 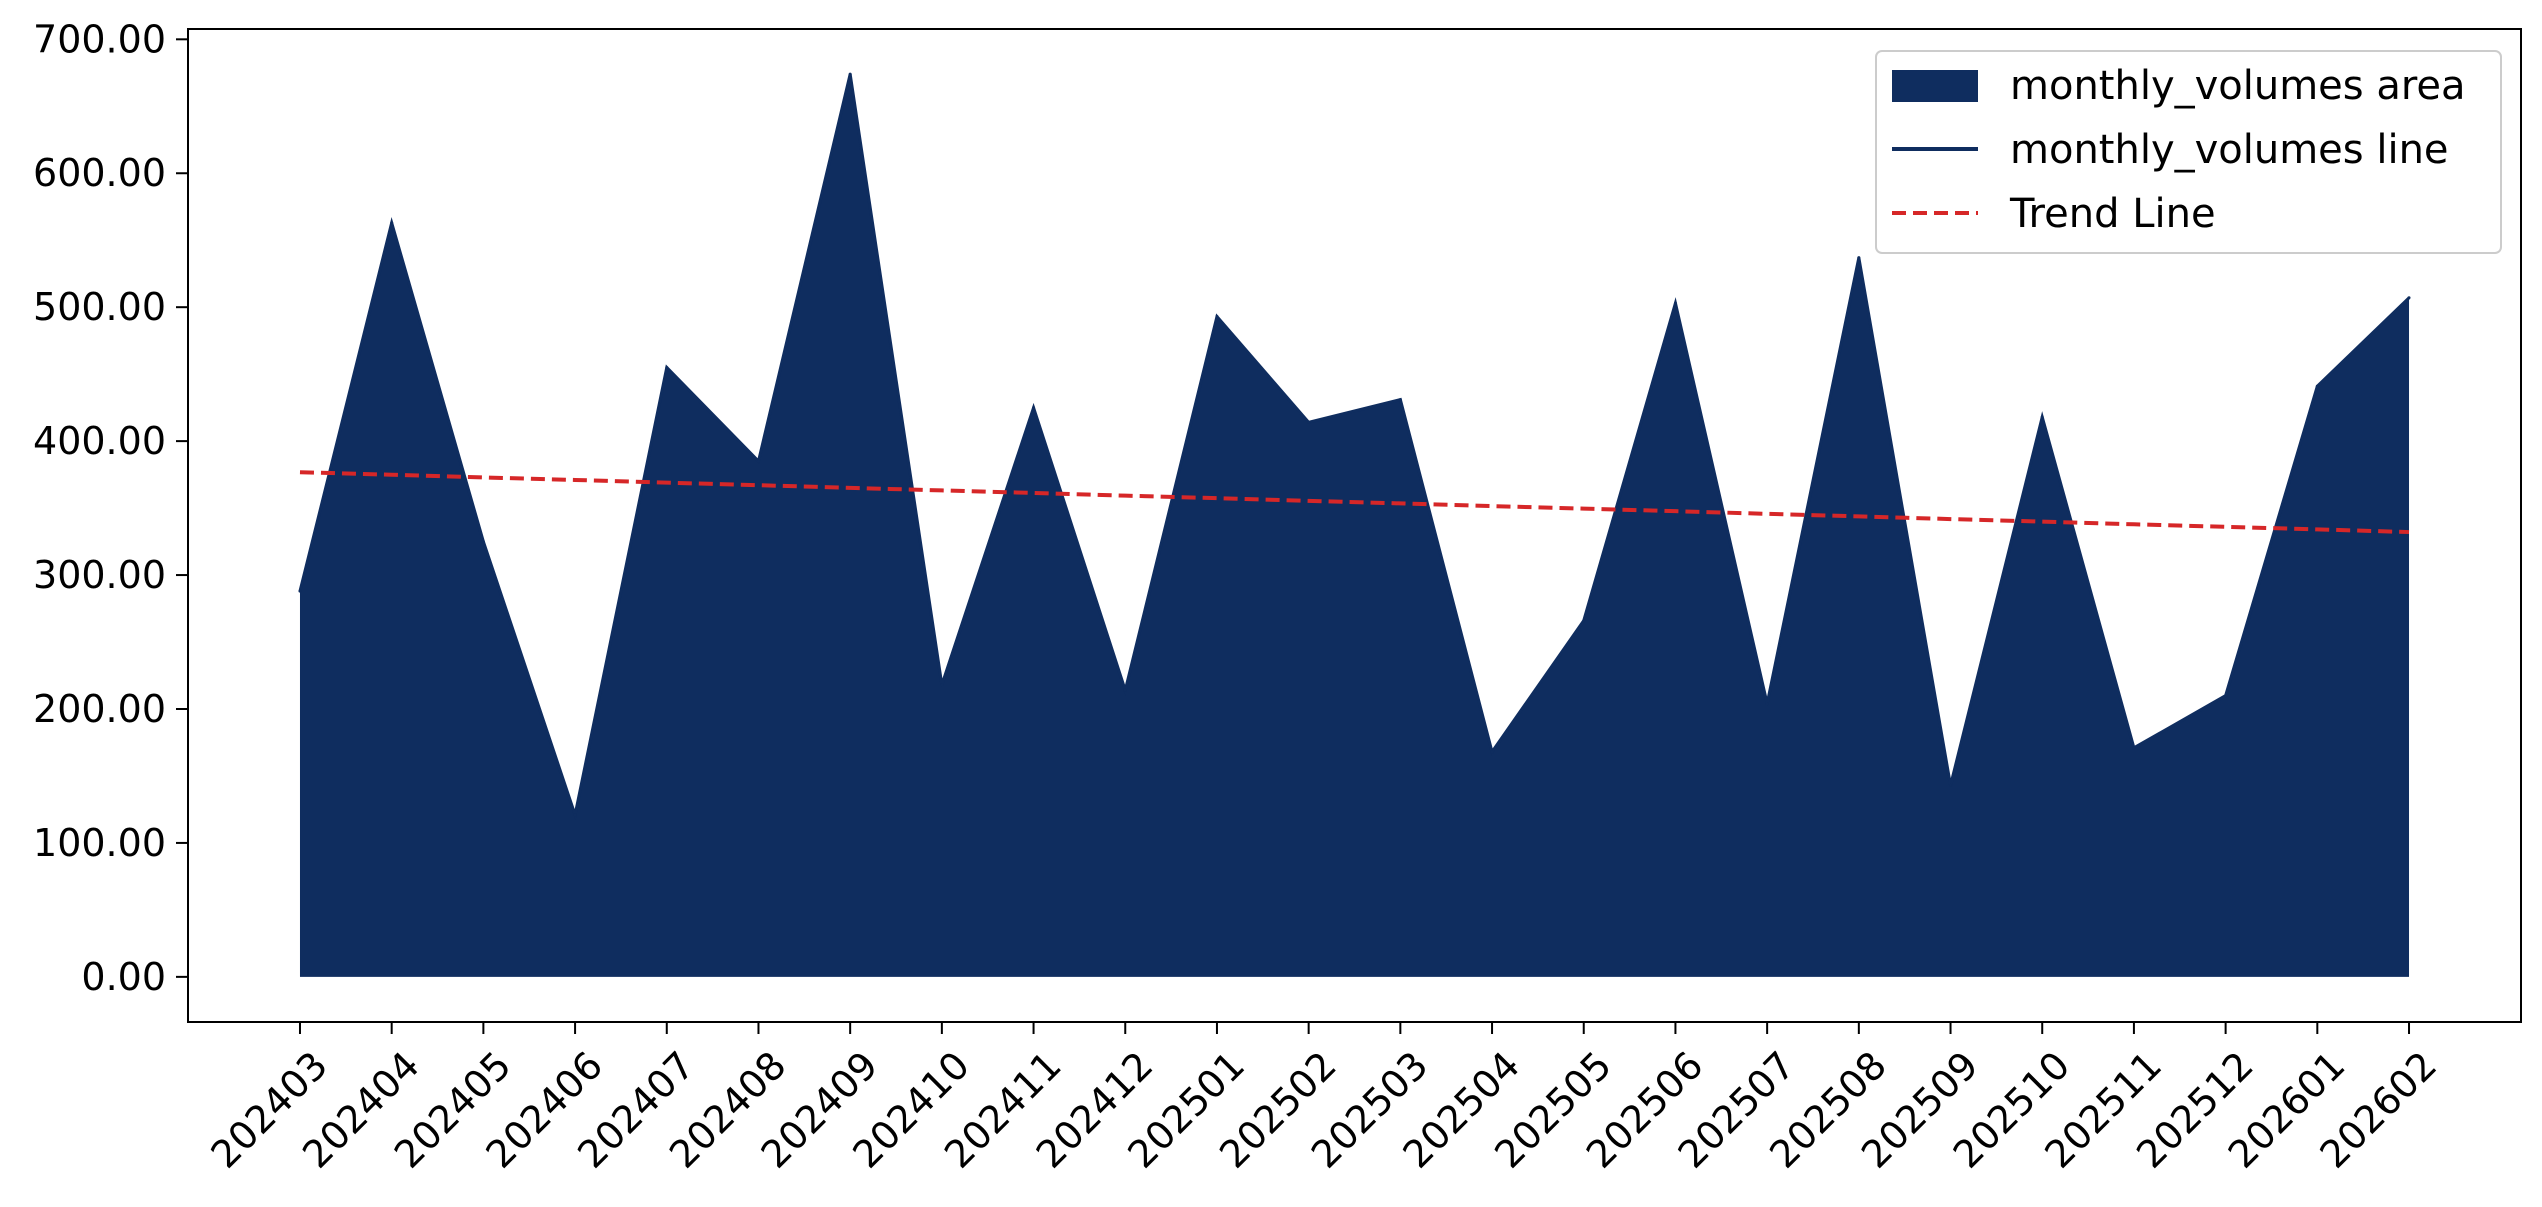 What do you see at coordinates (123, 977) in the screenshot?
I see `y-tick-label: 0.00` at bounding box center [123, 977].